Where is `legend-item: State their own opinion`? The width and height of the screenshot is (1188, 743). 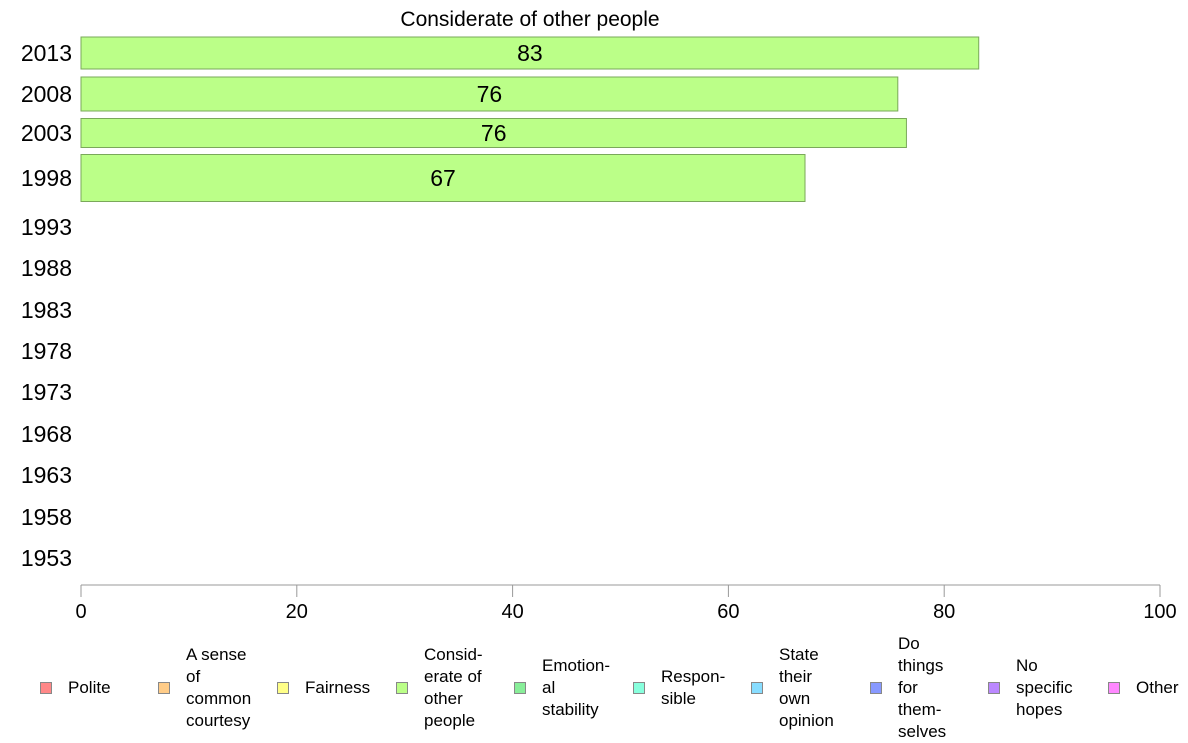
legend-item: State their own opinion is located at coordinates (792, 688).